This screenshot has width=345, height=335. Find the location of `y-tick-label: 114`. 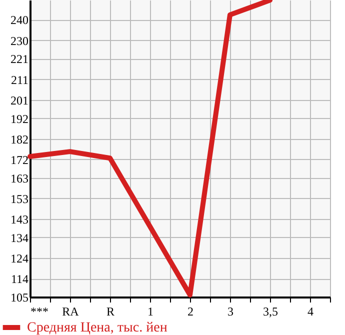

y-tick-label: 114 is located at coordinates (19, 279).